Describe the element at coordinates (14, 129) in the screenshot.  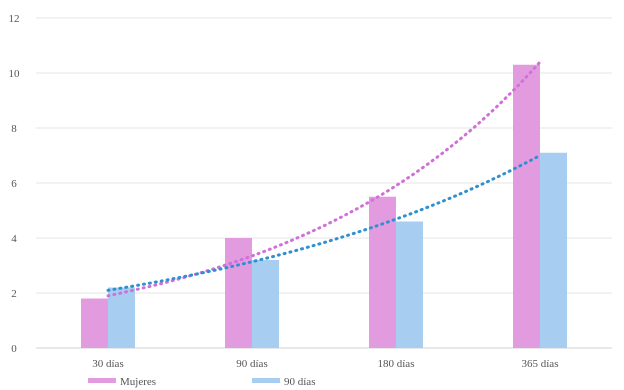
I see `y-tick-label: 8` at that location.